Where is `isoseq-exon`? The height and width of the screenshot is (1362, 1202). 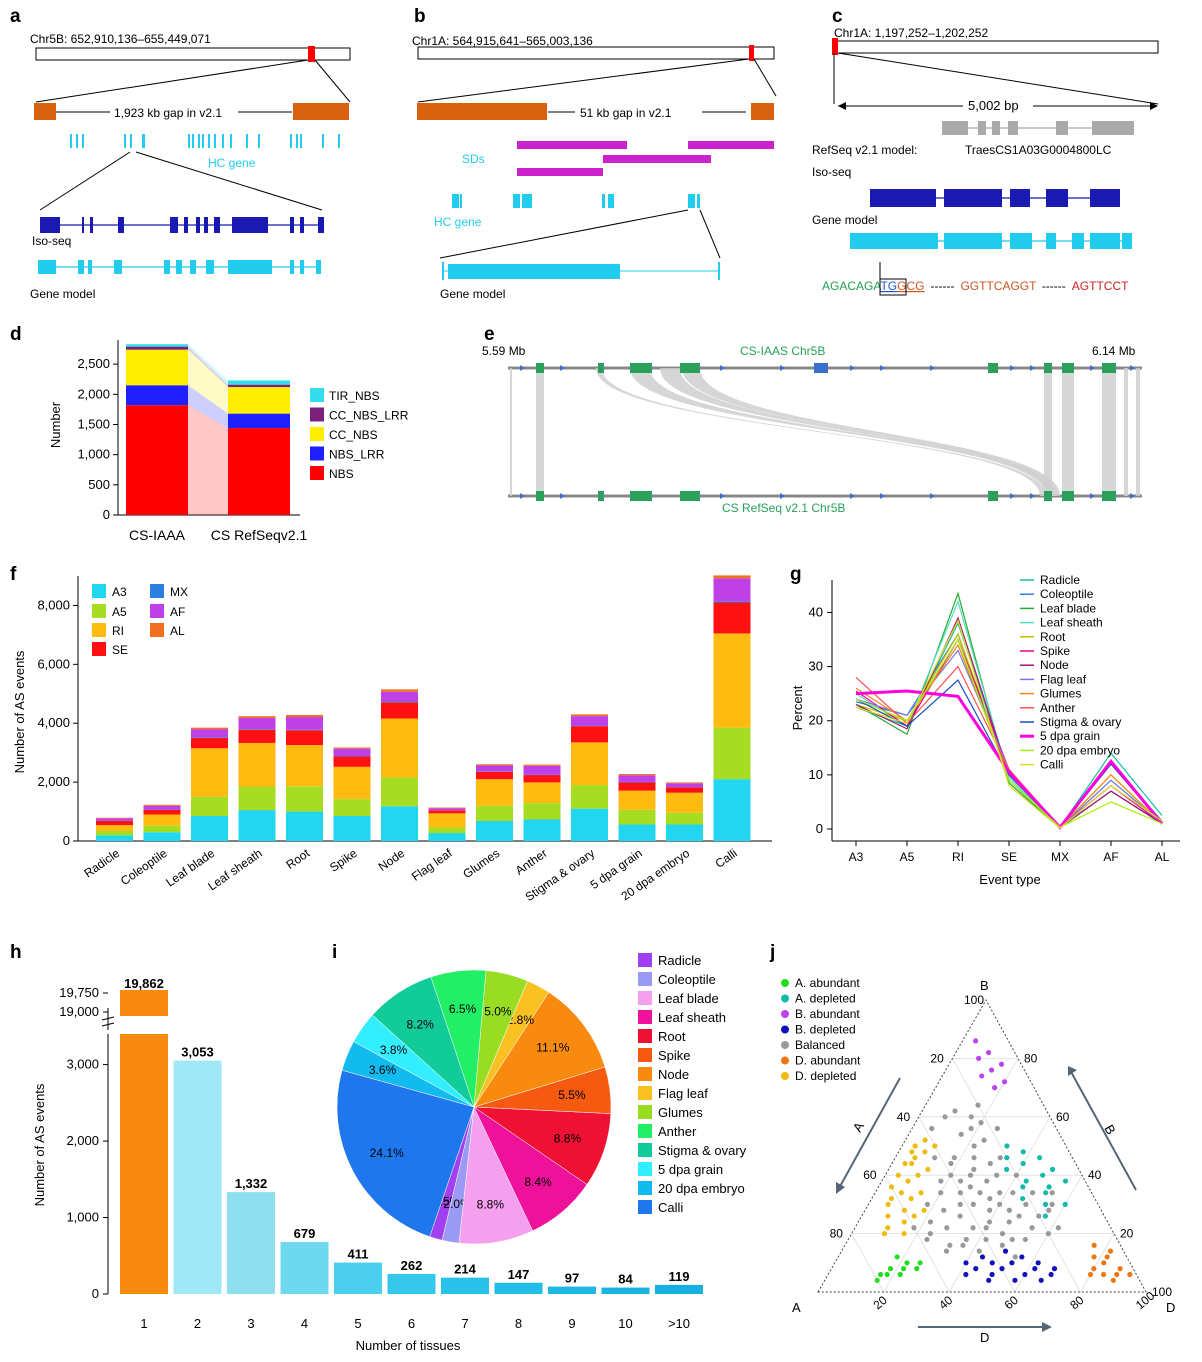 isoseq-exon is located at coordinates (1062, 198).